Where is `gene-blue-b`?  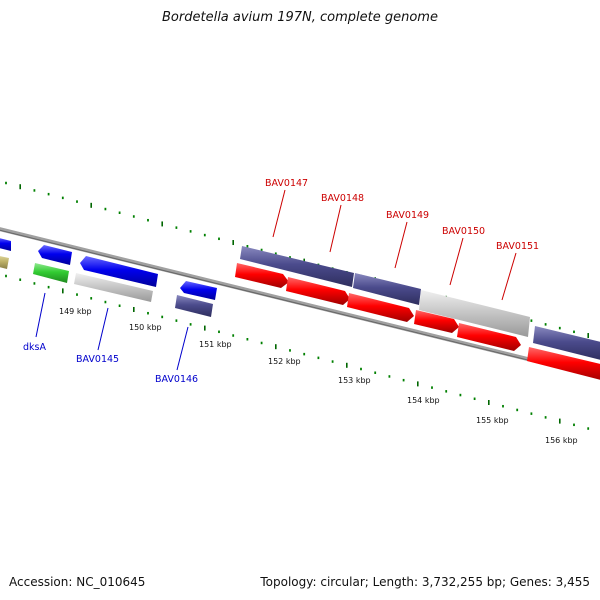 gene-blue-b is located at coordinates (198, 290).